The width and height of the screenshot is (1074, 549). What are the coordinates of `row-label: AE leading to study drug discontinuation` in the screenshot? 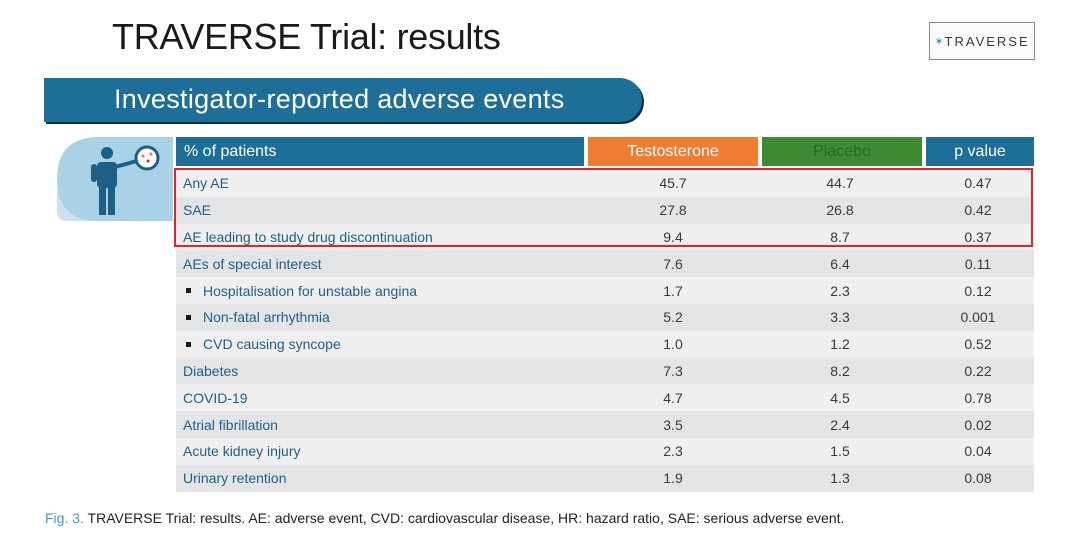 It's located at (308, 236).